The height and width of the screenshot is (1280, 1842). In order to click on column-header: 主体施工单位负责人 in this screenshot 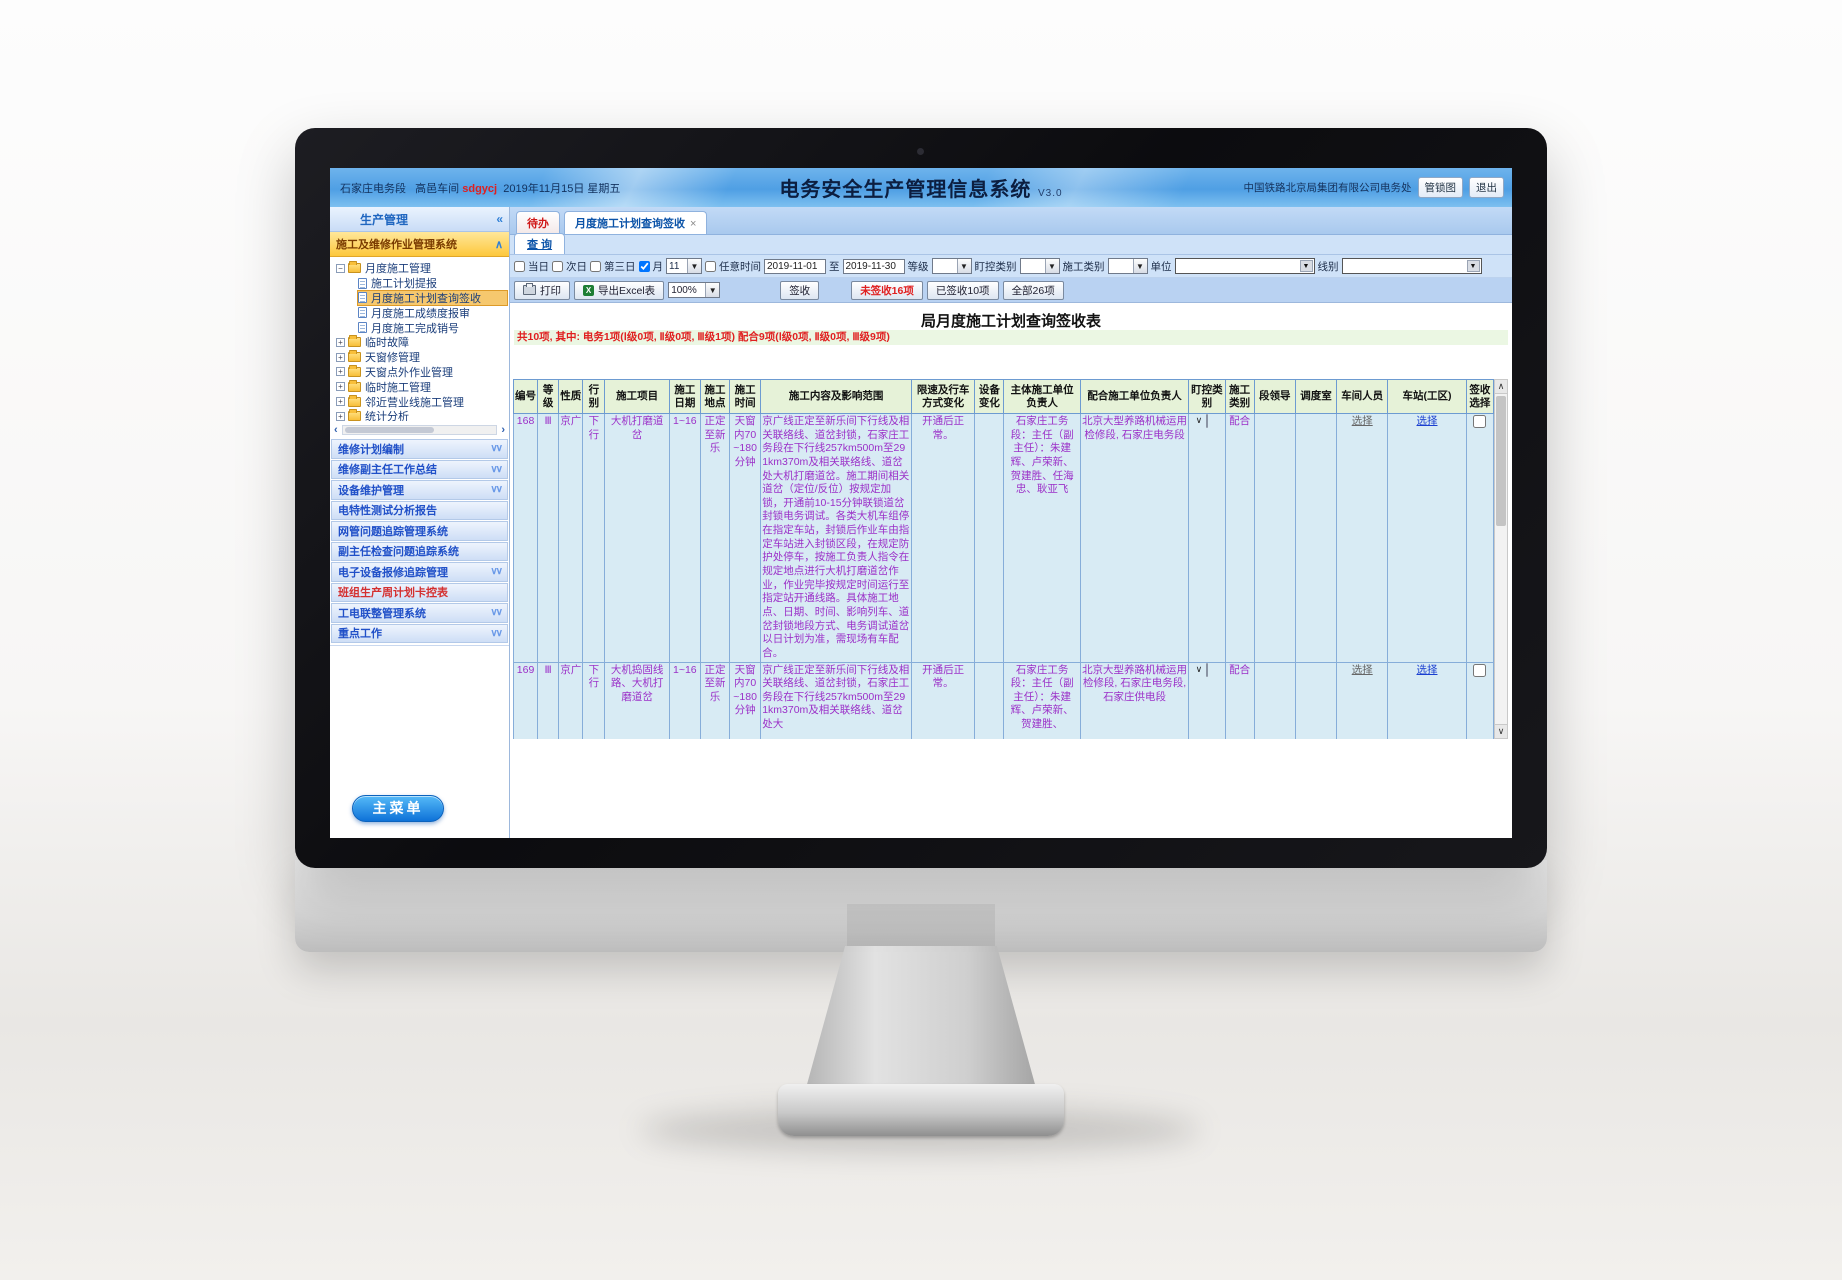, I will do `click(1042, 396)`.